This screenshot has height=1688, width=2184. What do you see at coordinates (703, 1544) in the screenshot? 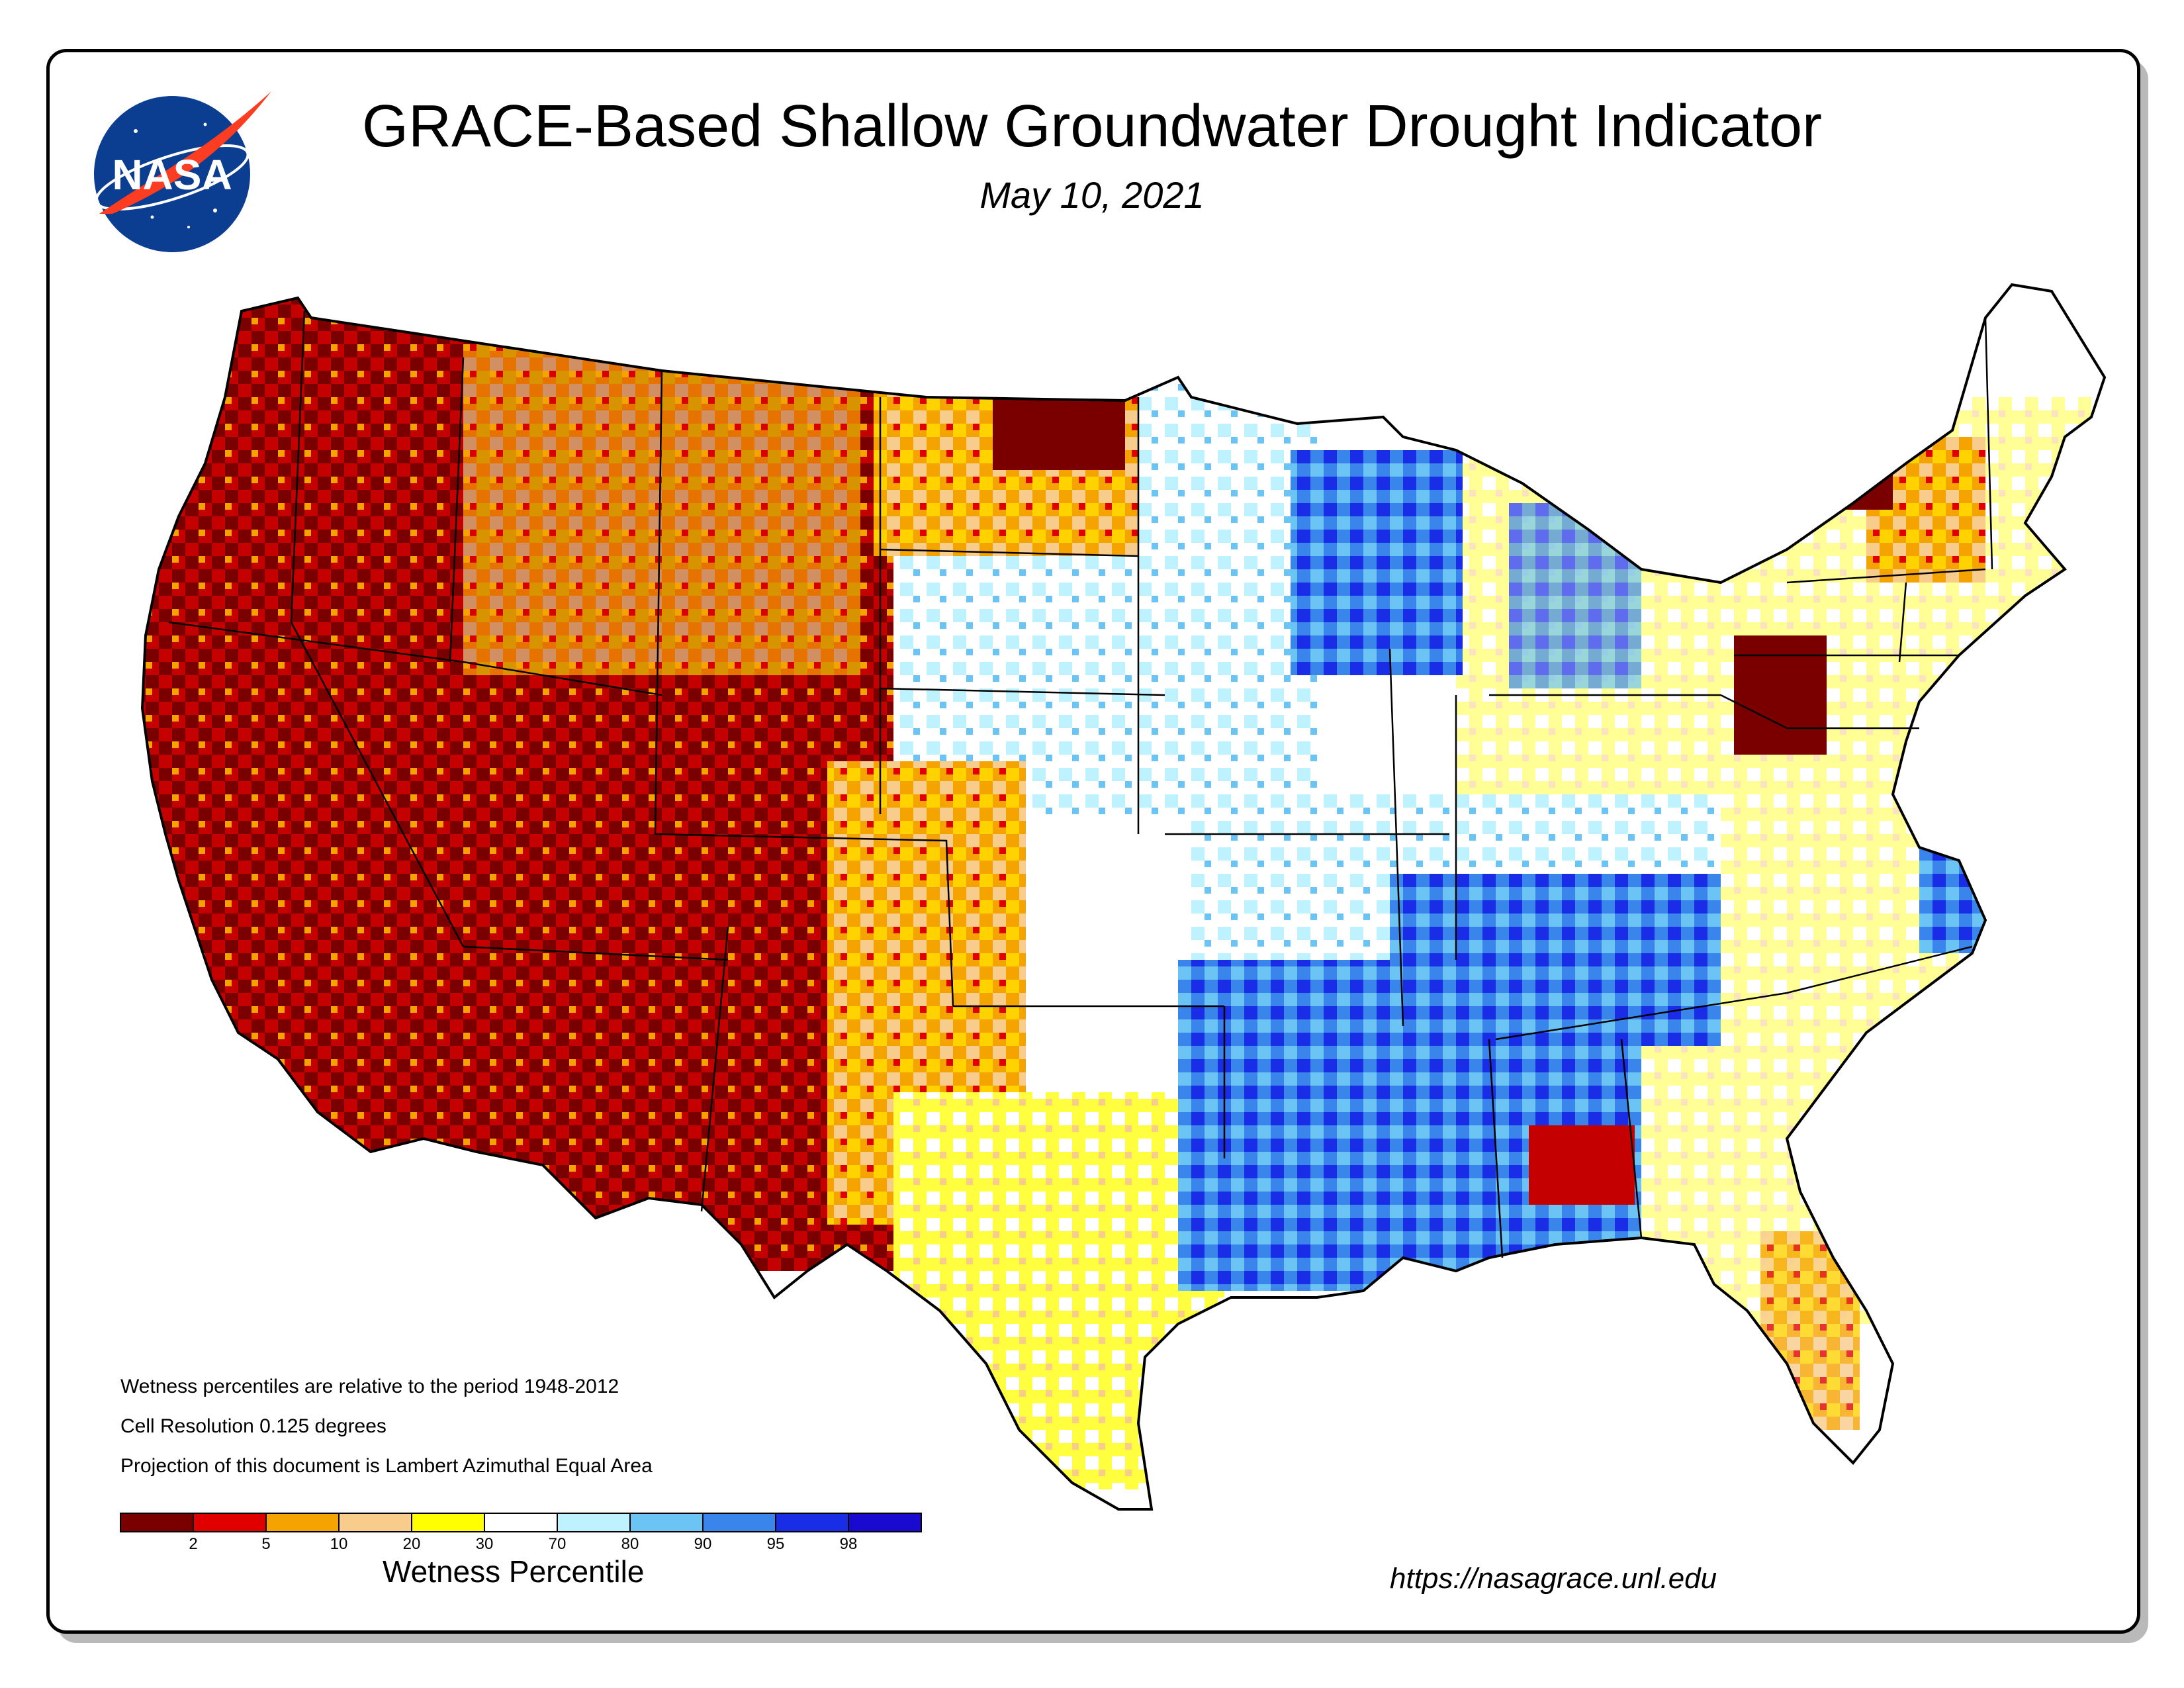
I see `legend-tick-label: 90` at bounding box center [703, 1544].